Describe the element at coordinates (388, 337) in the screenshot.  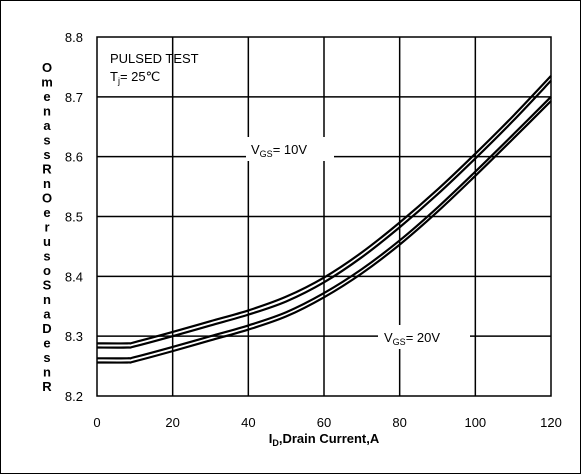
I see `vgs20-main: V` at that location.